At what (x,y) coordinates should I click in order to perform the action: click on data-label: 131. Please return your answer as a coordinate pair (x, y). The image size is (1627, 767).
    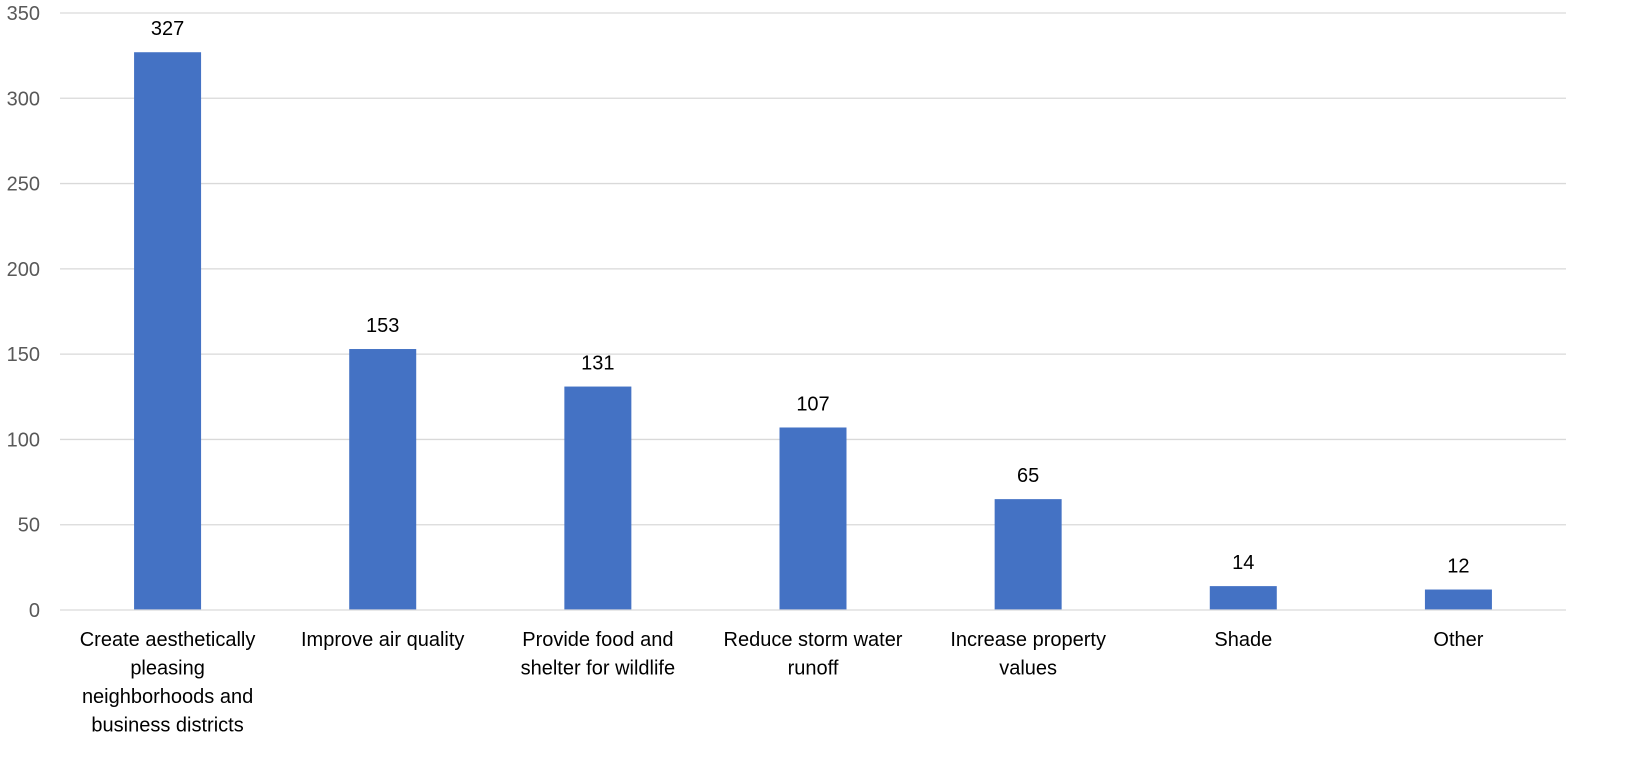
    Looking at the image, I should click on (597, 364).